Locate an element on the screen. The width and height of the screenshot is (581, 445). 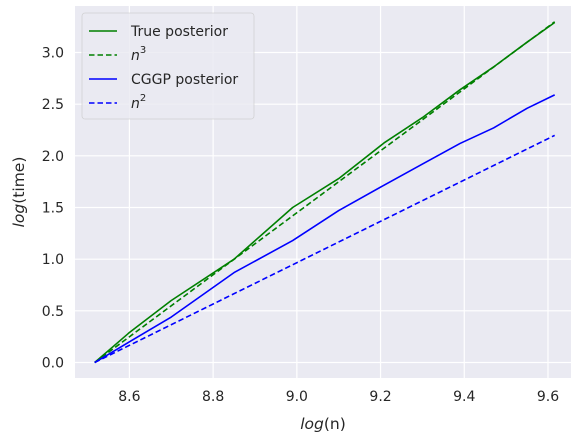
legend: True posterior n3 CGGP posterior n2 is located at coordinates (168, 66).